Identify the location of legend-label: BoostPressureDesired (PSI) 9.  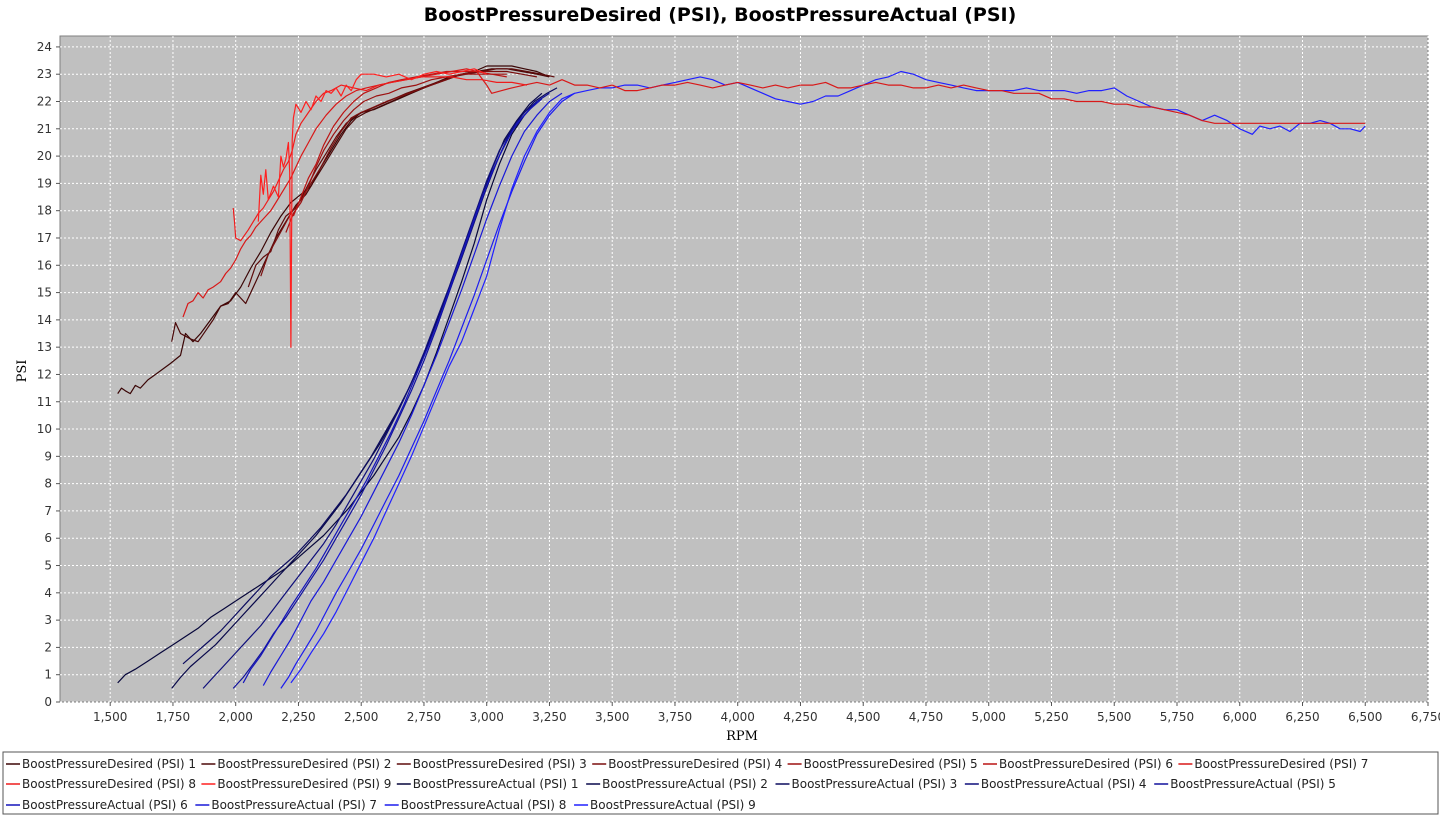
(304, 784).